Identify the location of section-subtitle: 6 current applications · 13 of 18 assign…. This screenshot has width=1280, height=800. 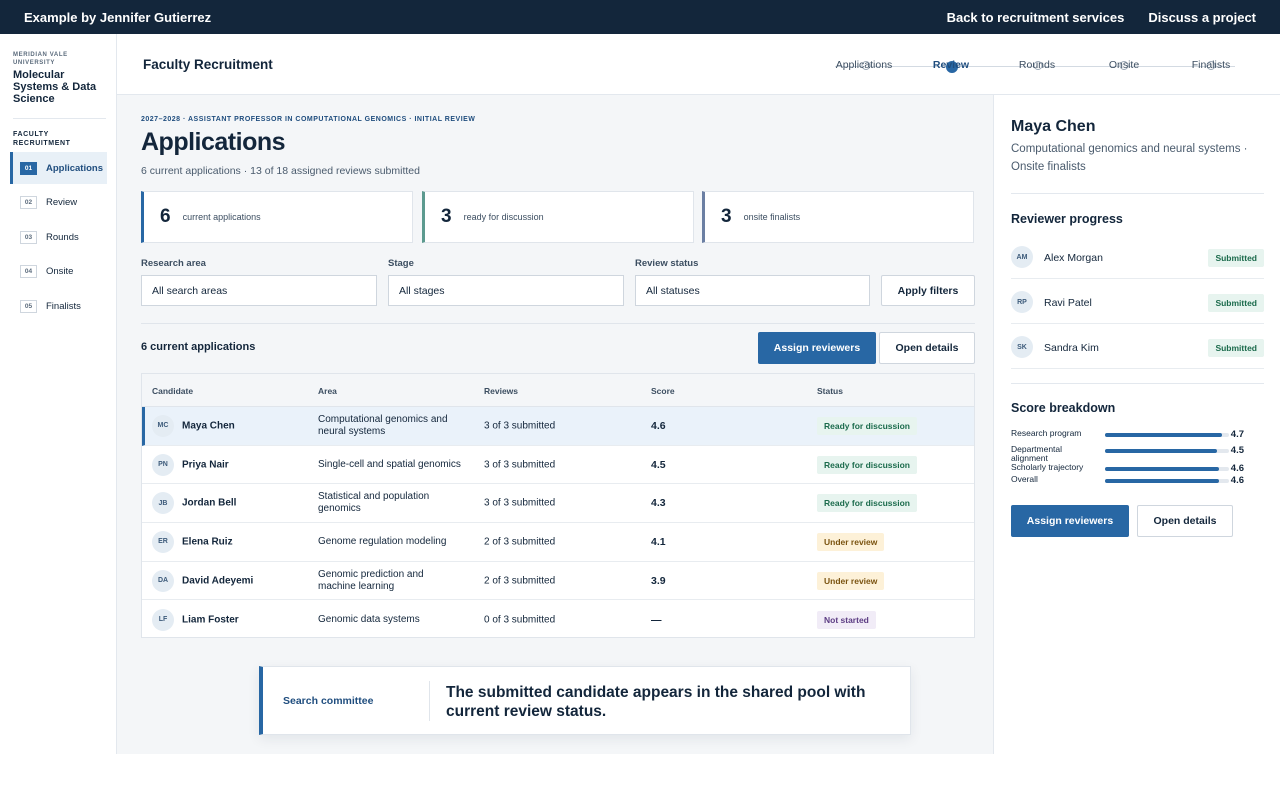
(280, 171).